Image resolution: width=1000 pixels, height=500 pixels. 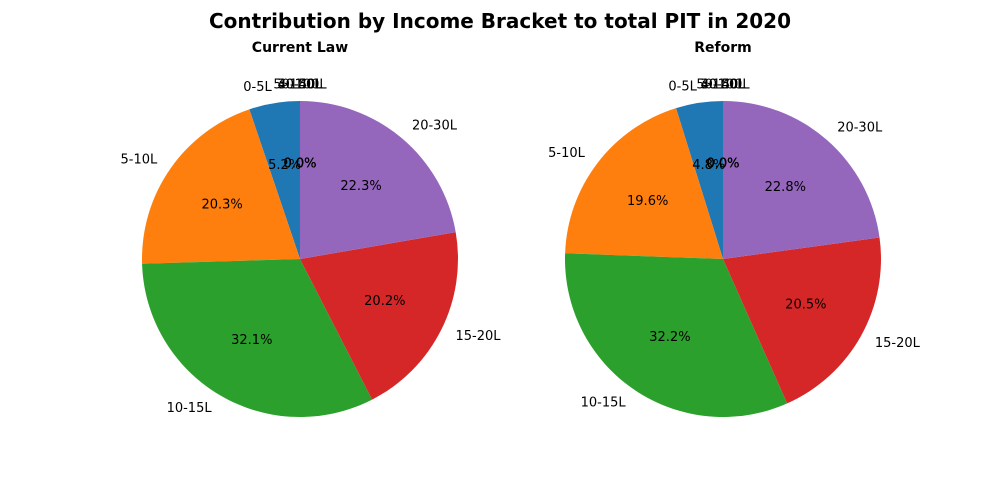 I want to click on percent-label-15-20l: 20.2%, so click(x=384, y=301).